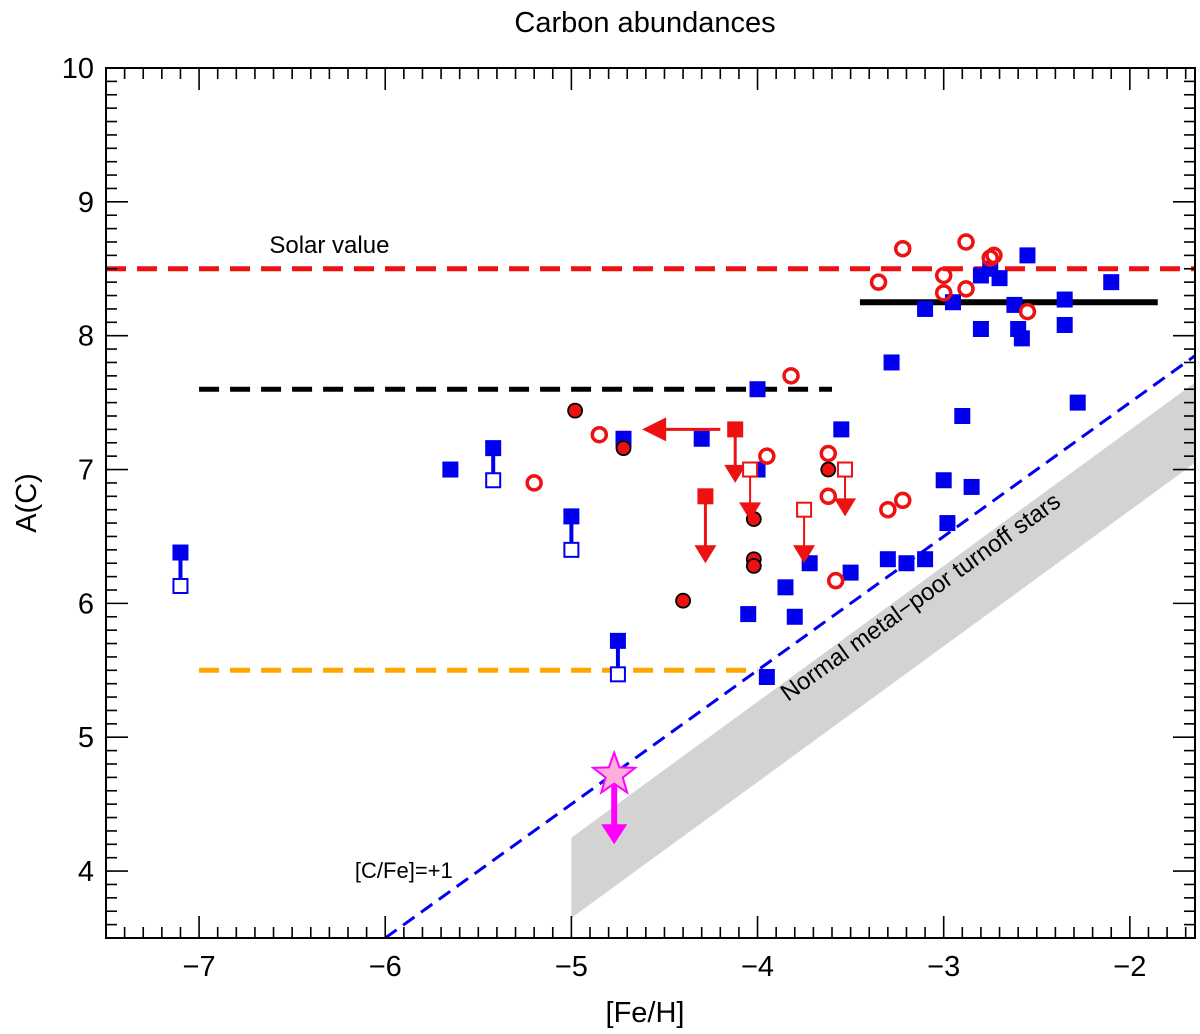  What do you see at coordinates (385, 967) in the screenshot?
I see `x-tick-label: −6` at bounding box center [385, 967].